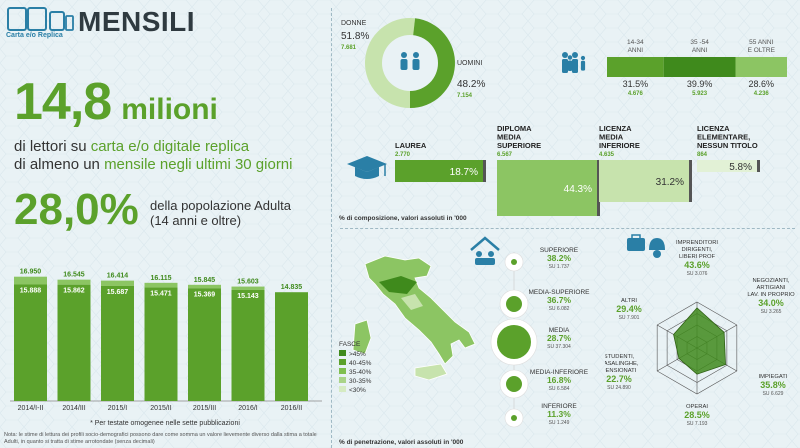 This screenshot has height=448, width=800. I want to click on radar-label: STUDENTI,, so click(620, 357).